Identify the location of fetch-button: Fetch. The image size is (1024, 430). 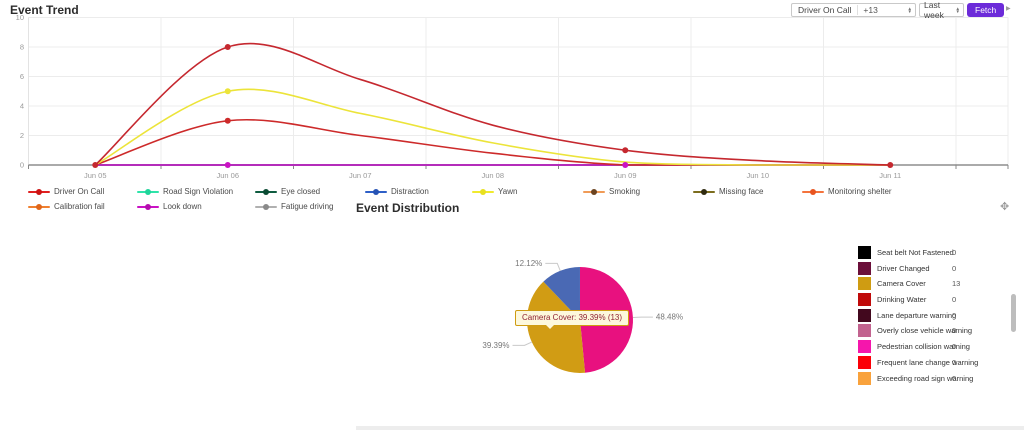
(986, 10).